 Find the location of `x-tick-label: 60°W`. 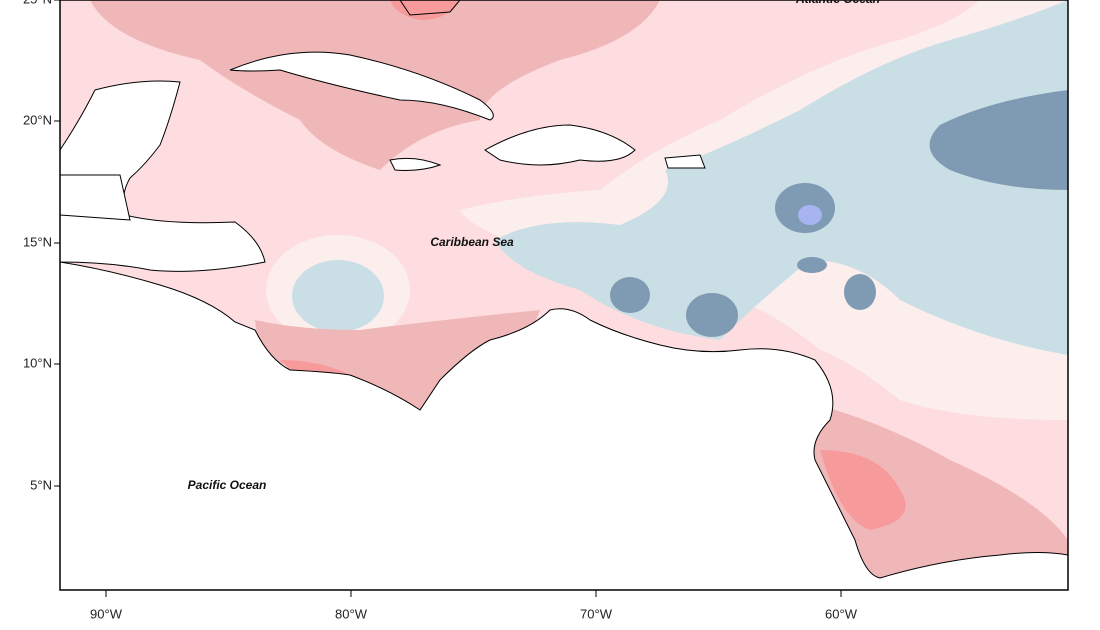

x-tick-label: 60°W is located at coordinates (841, 613).